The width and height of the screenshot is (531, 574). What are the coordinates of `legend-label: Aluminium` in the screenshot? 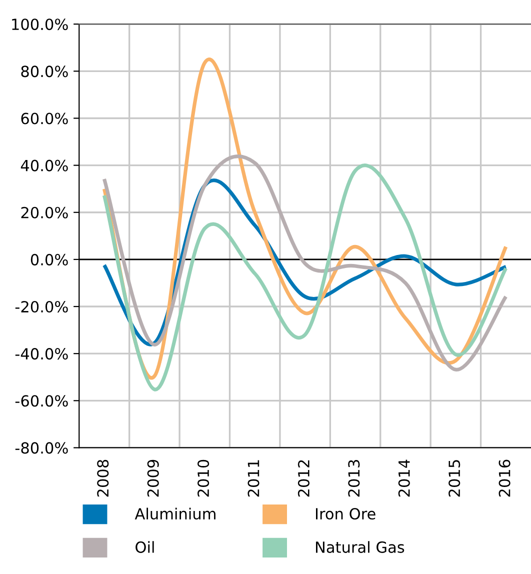 It's located at (175, 514).